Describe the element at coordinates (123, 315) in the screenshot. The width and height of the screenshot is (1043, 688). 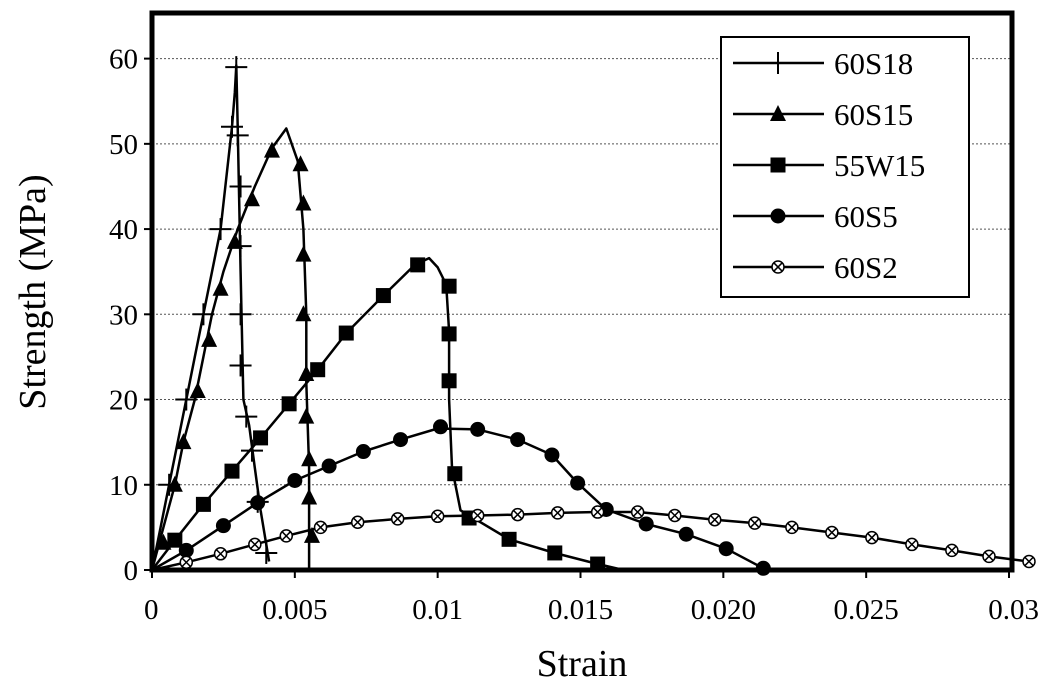
I see `y-tick-label: 30` at that location.